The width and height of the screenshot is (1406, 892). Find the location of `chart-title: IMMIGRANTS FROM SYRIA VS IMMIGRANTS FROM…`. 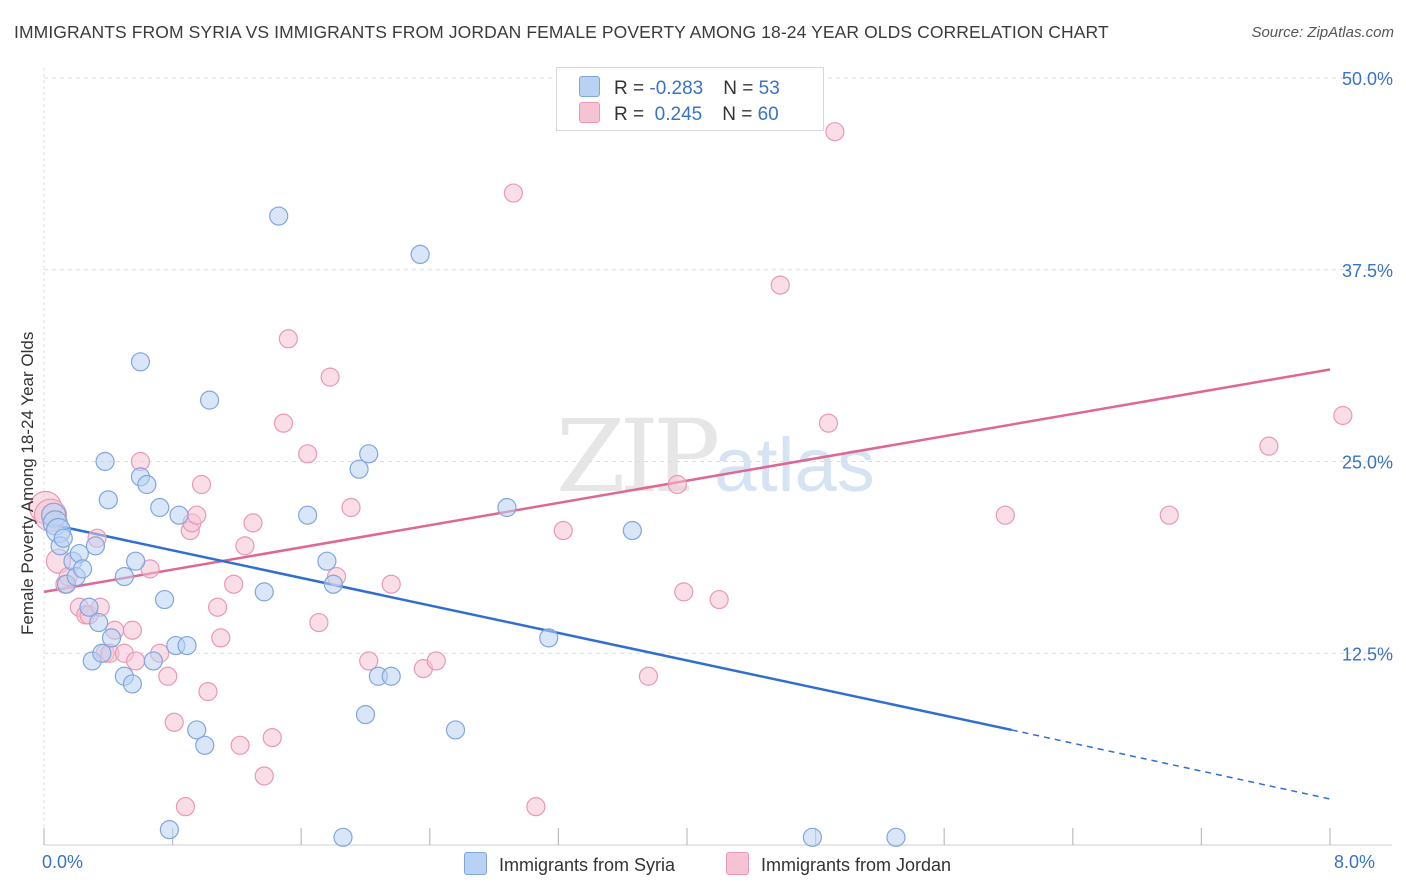

chart-title: IMMIGRANTS FROM SYRIA VS IMMIGRANTS FROM… is located at coordinates (561, 32).